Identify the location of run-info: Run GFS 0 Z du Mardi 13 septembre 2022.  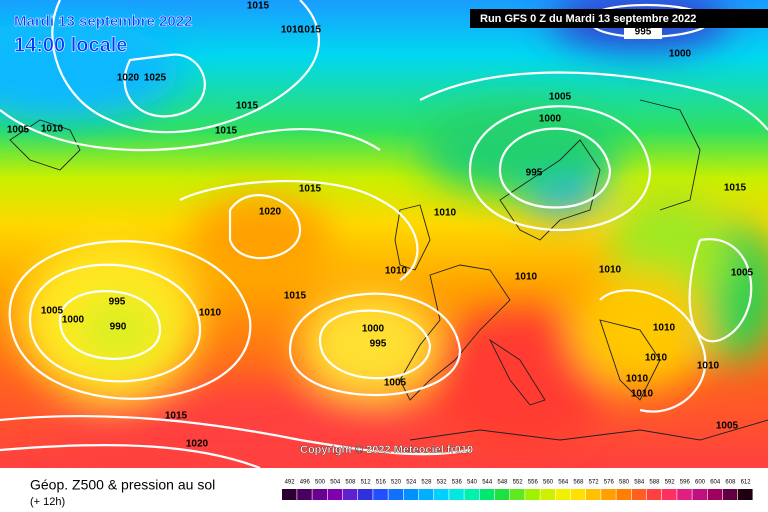
(588, 19).